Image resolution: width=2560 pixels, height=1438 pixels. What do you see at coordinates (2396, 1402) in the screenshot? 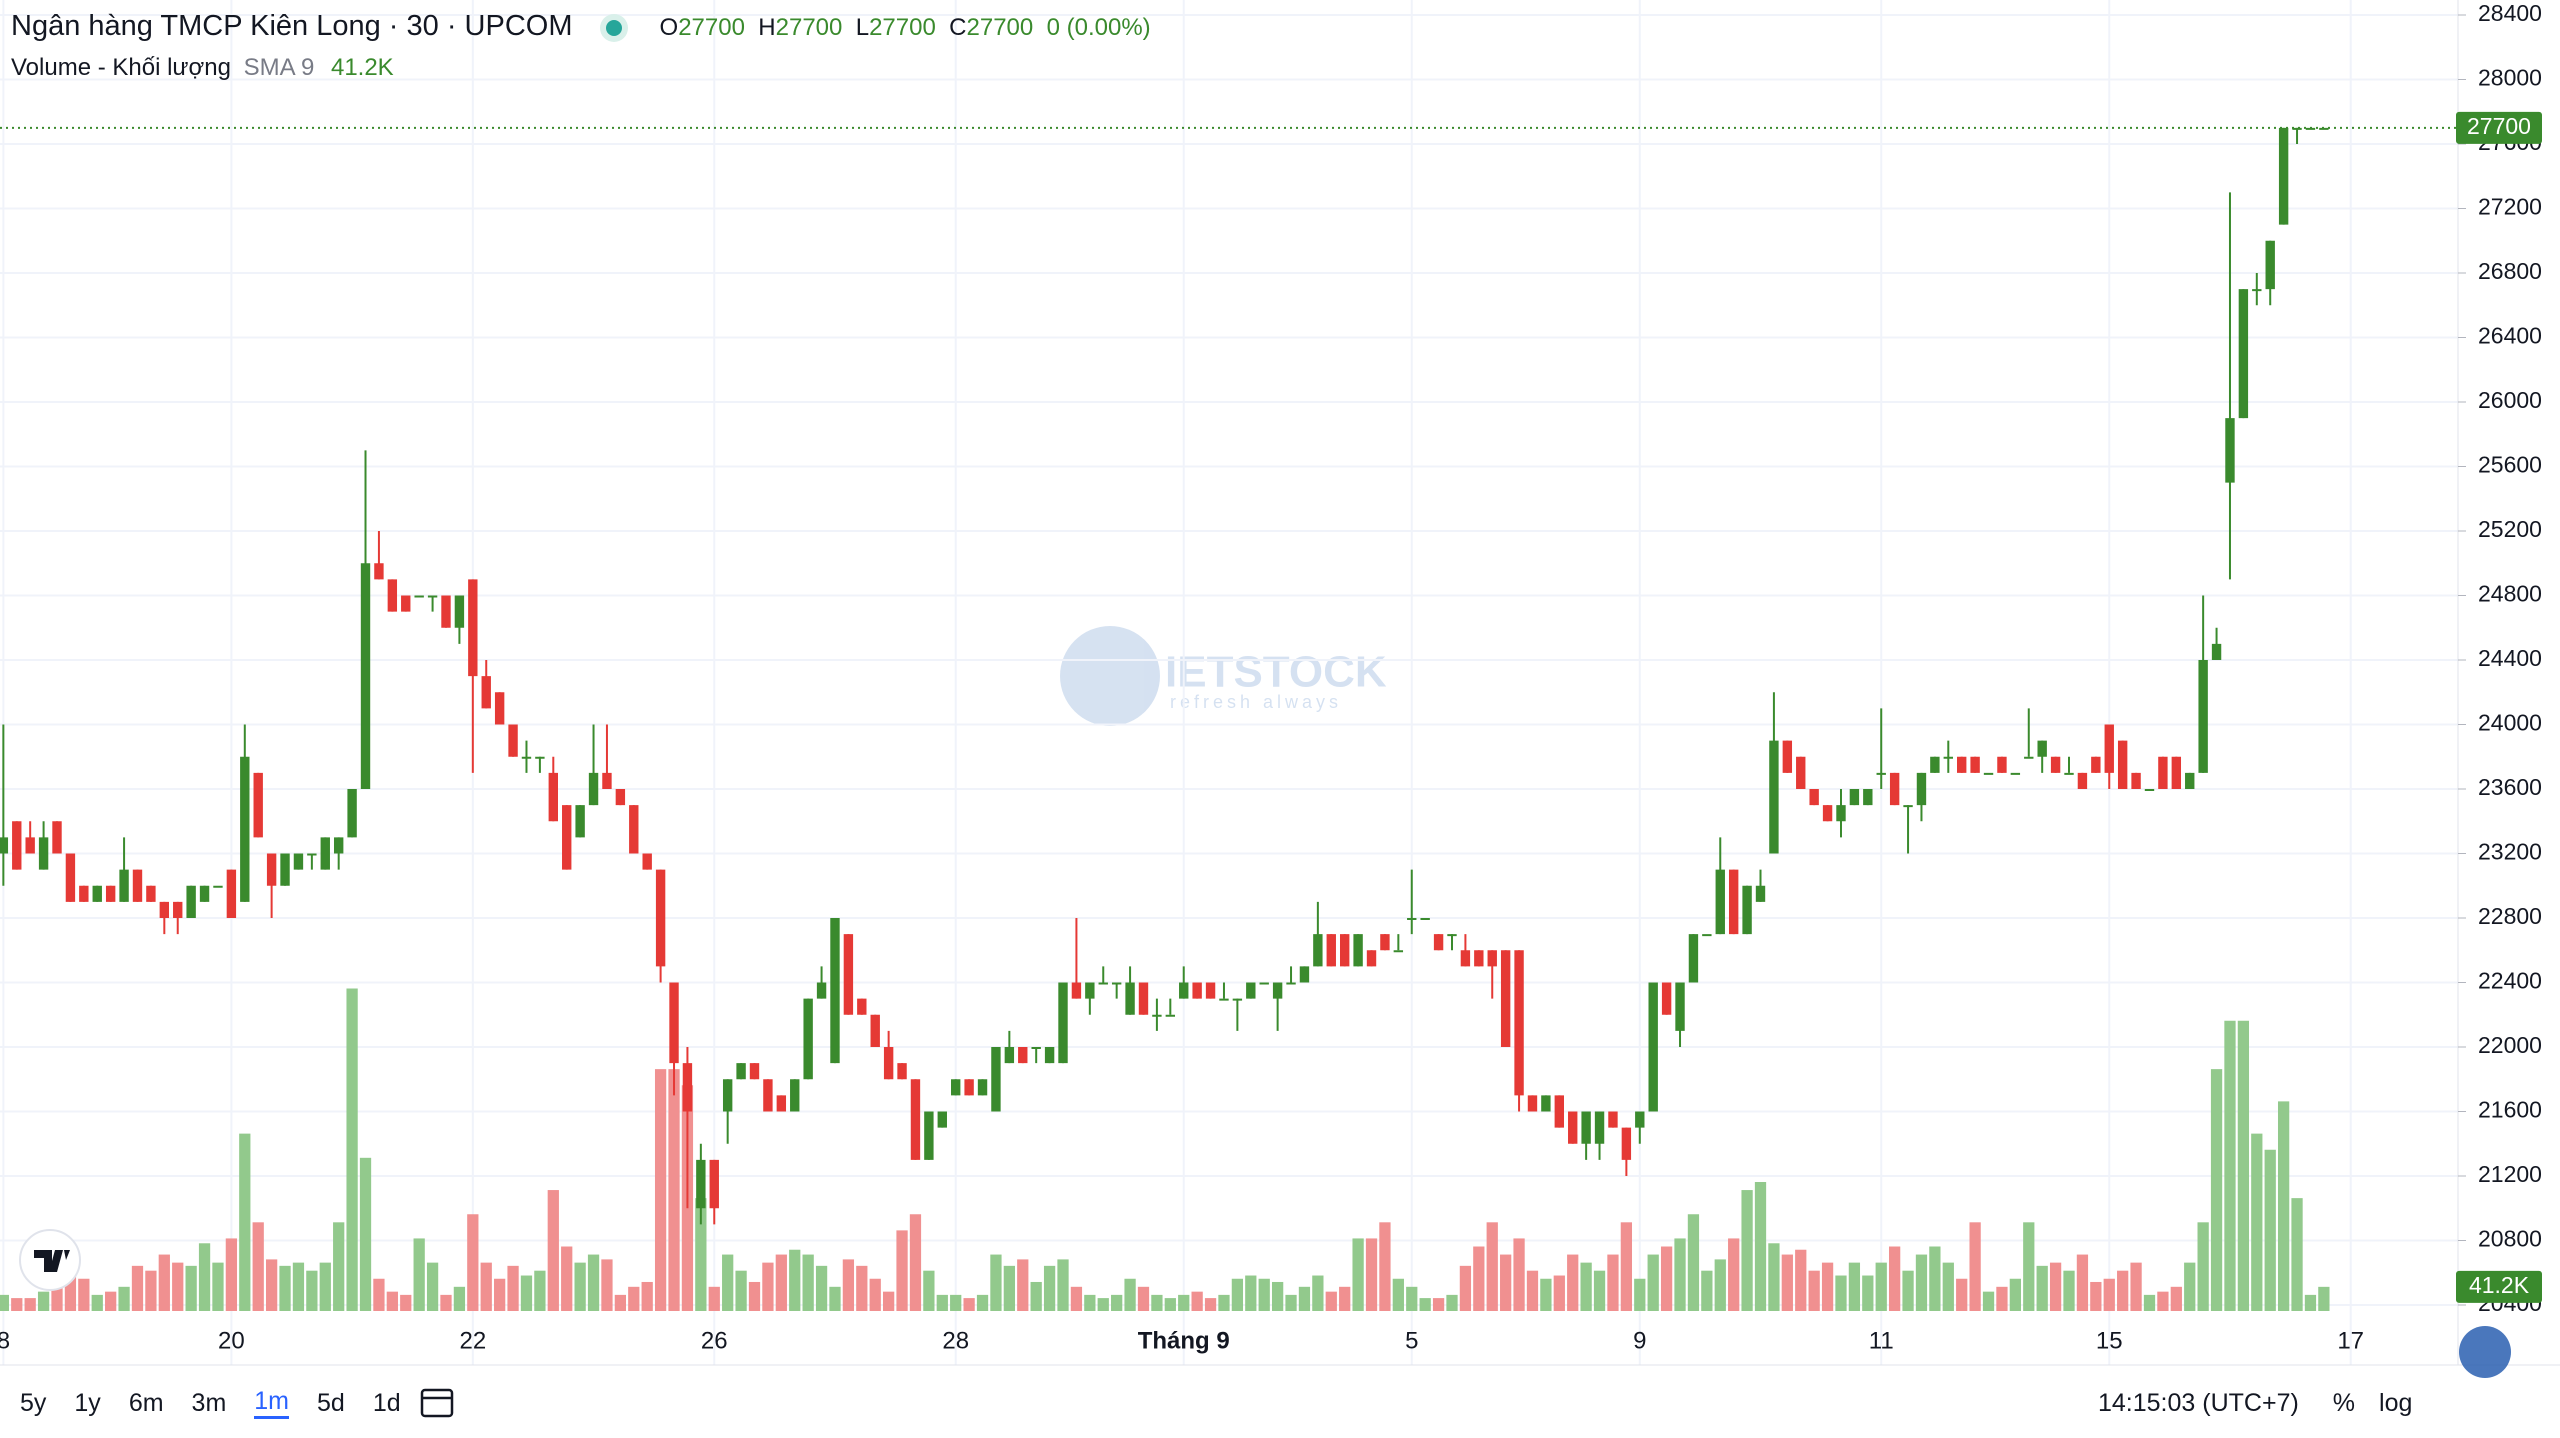
I see `log-toggle: log` at bounding box center [2396, 1402].